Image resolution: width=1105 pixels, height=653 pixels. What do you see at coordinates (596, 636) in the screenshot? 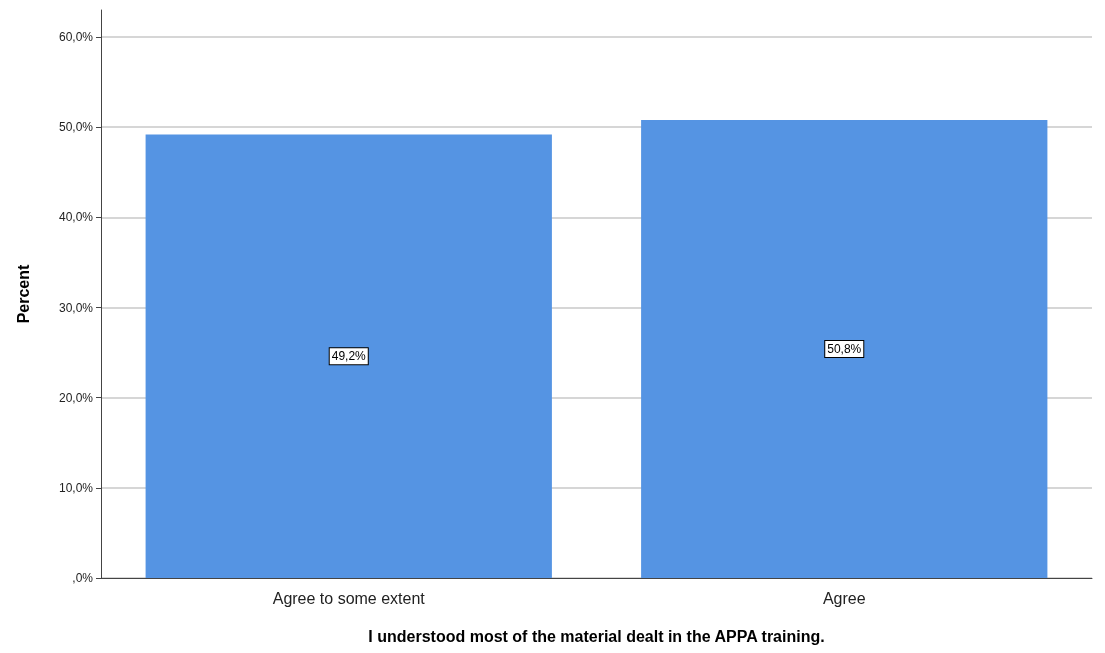
I see `x-axis-title: I understood most of the material dealt in the APPA training.` at bounding box center [596, 636].